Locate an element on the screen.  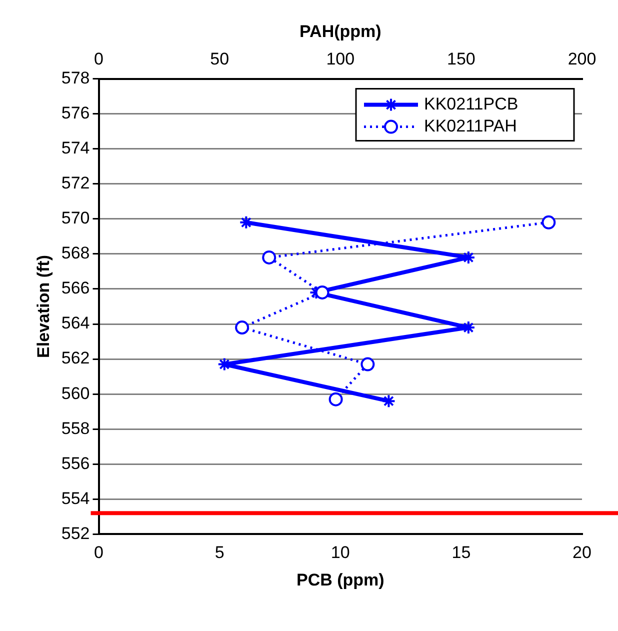
y-tick-label: 570 is located at coordinates (75, 218).